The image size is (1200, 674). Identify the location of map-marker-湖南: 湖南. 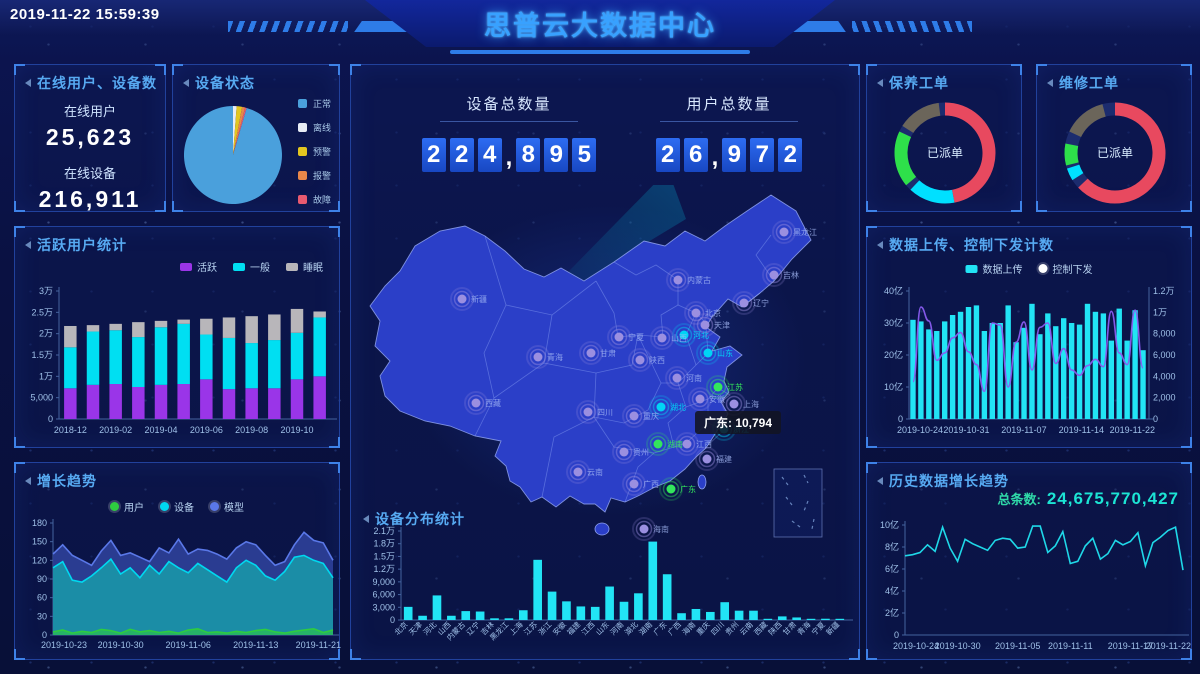
(664, 444).